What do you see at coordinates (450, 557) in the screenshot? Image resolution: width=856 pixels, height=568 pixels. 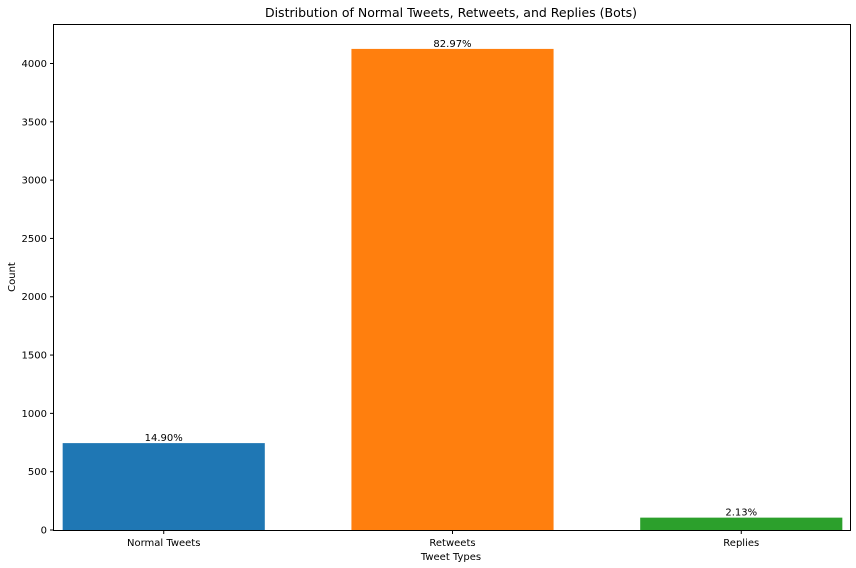 I see `x-axis-label: Tweet Types` at bounding box center [450, 557].